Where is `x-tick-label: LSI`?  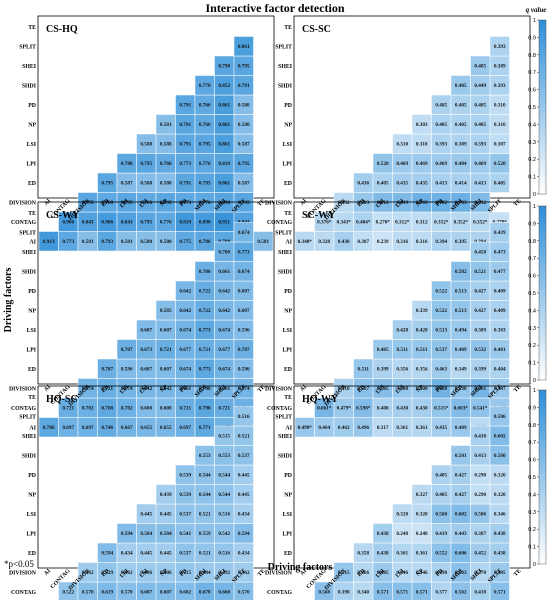
x-tick-label: LSI is located at coordinates (400, 573).